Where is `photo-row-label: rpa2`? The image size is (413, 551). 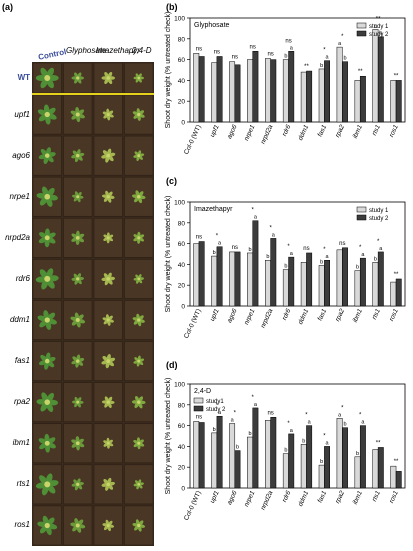 photo-row-label: rpa2 is located at coordinates (21, 402).